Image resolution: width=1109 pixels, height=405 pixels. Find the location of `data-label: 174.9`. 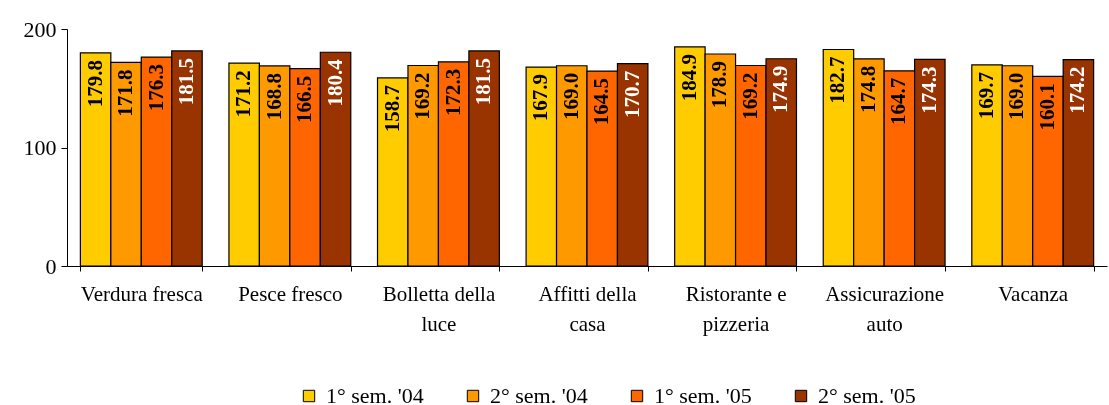

data-label: 174.9 is located at coordinates (780, 89).